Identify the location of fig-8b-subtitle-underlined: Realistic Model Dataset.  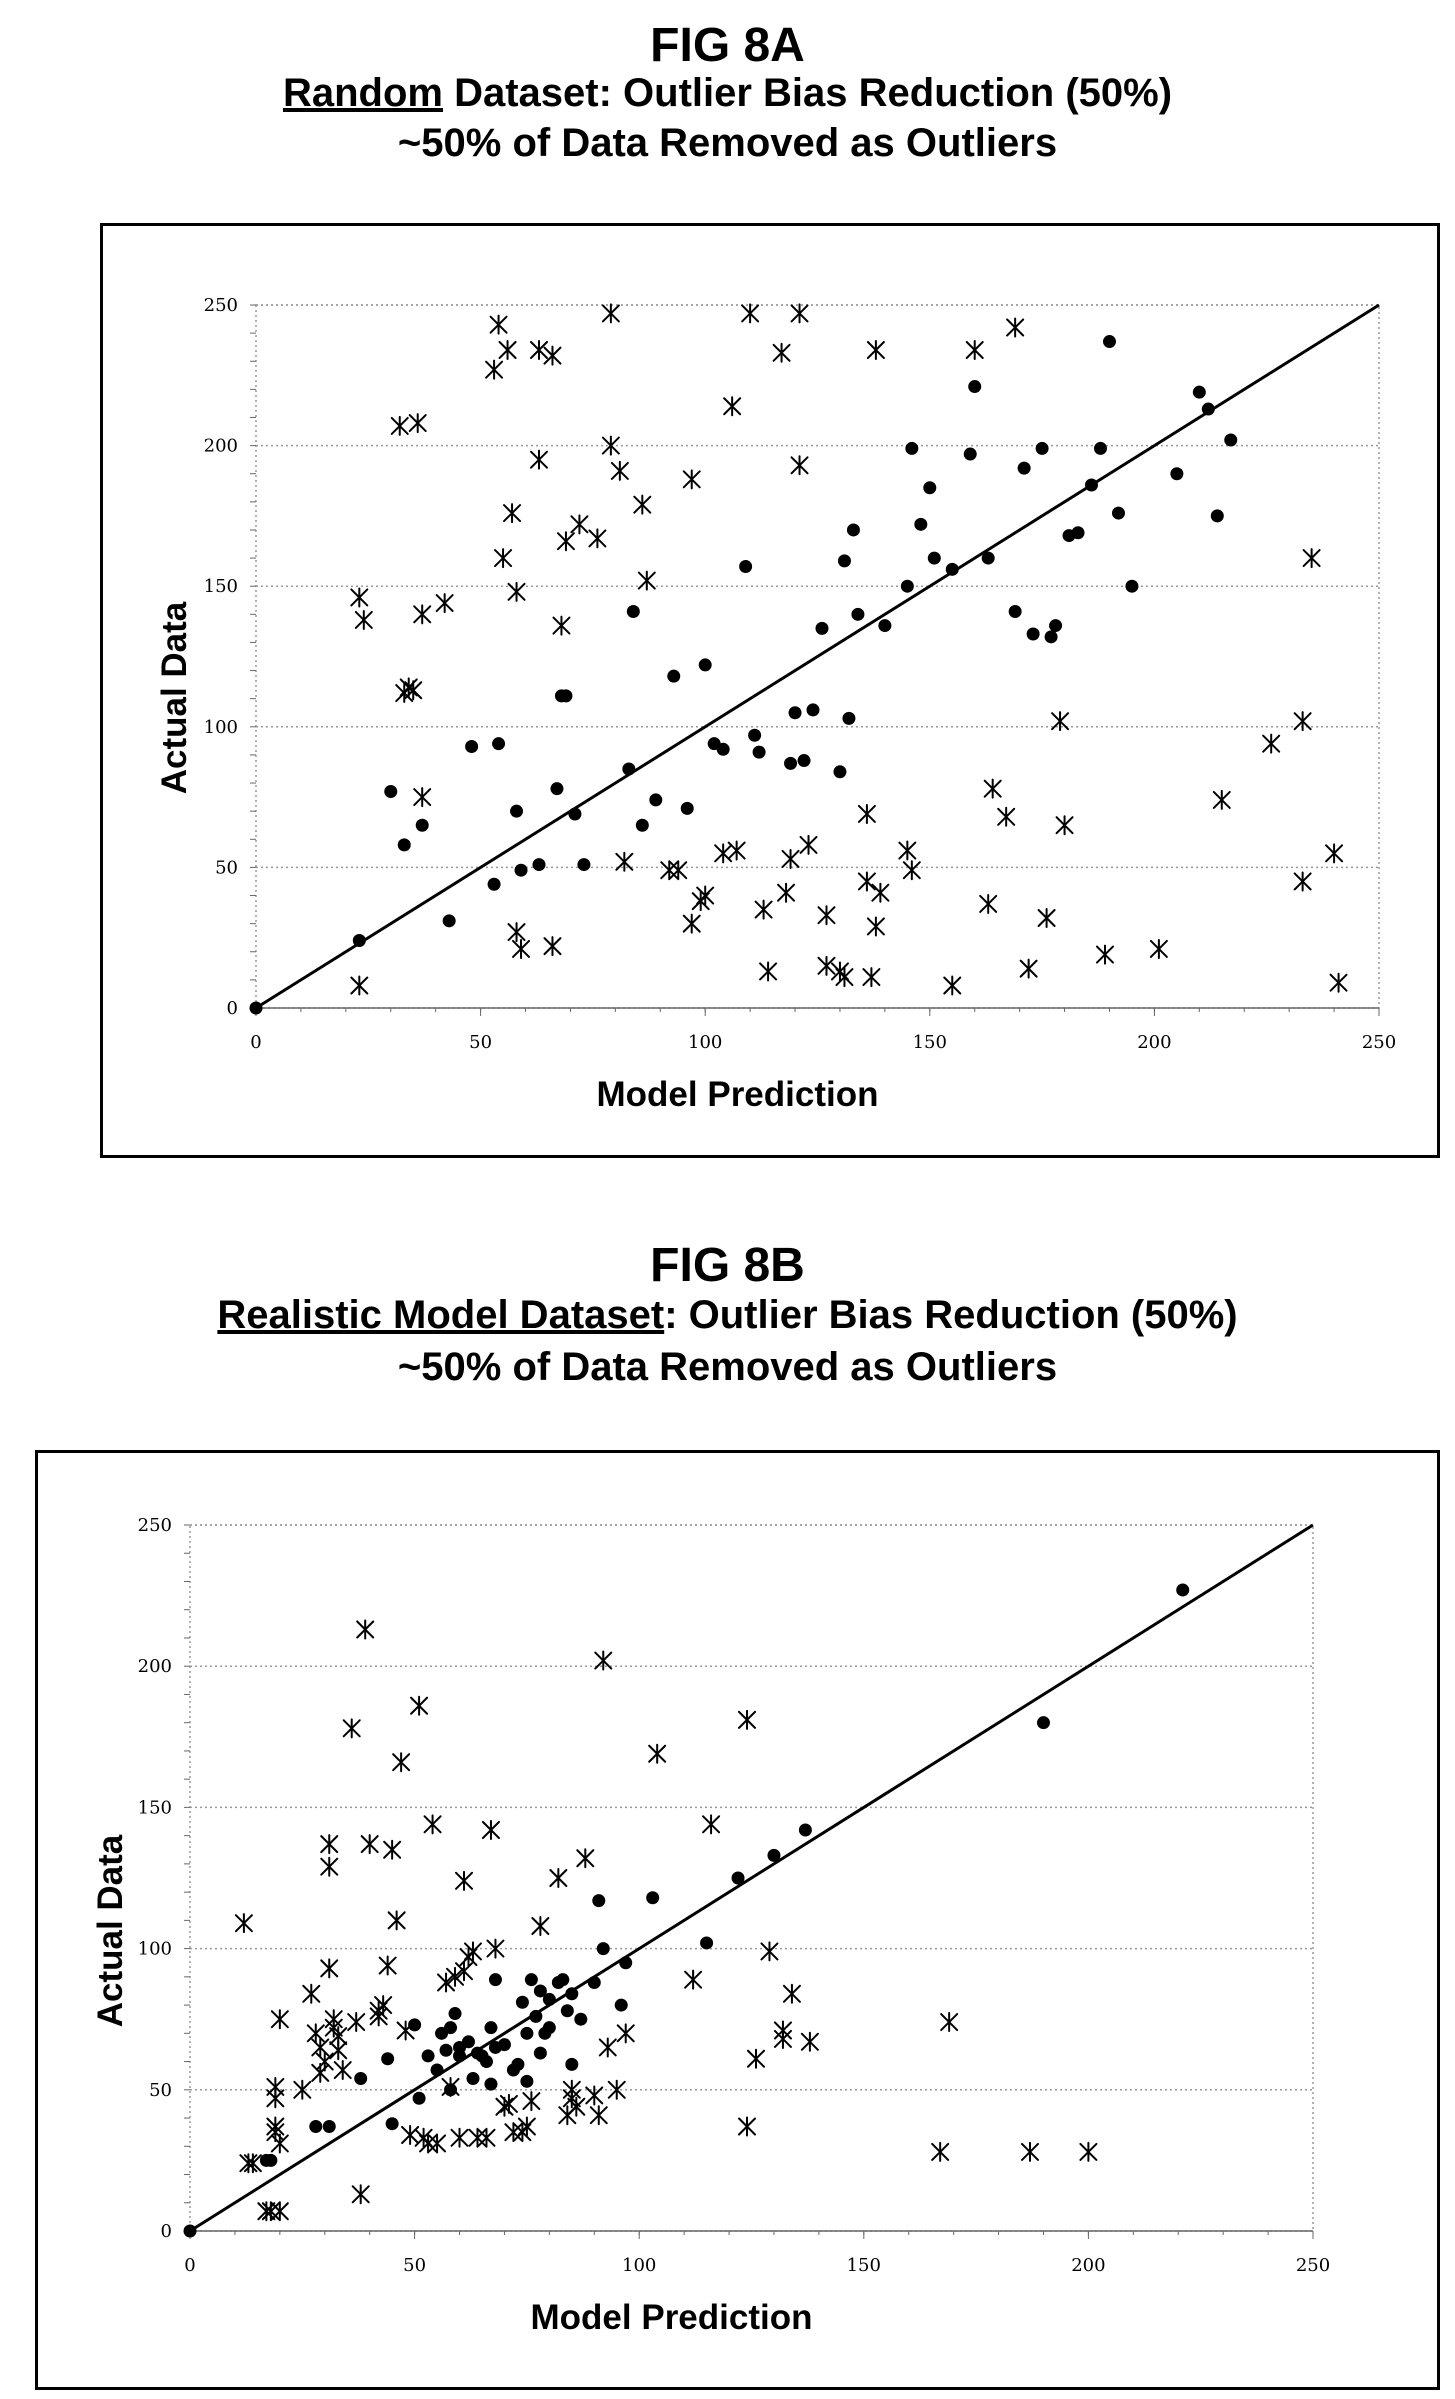
(441, 1315).